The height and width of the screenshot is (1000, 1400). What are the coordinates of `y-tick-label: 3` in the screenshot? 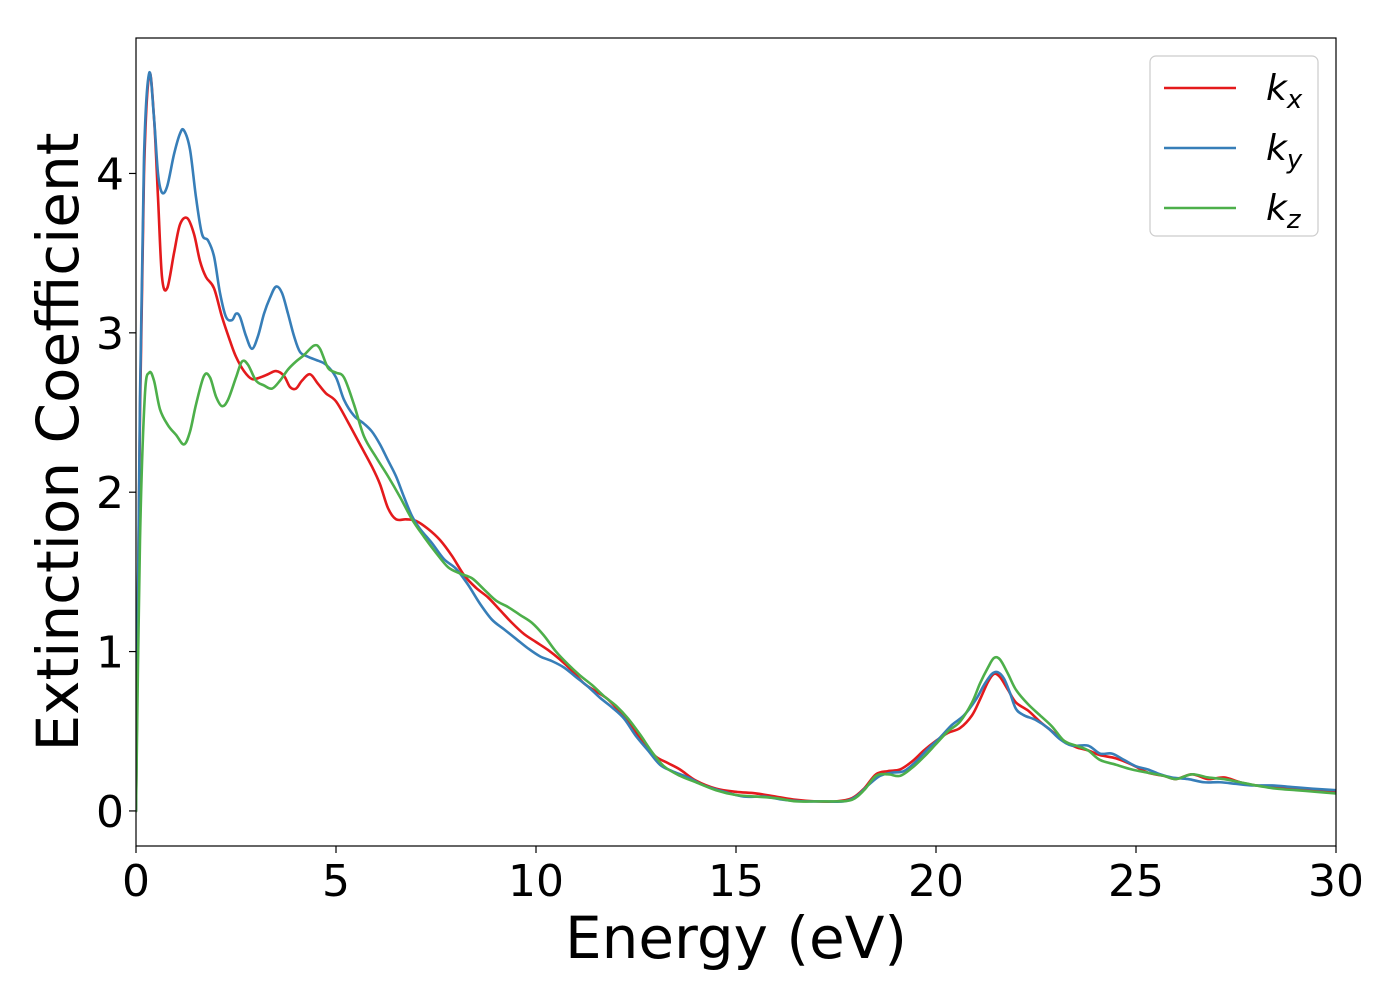 It's located at (110, 334).